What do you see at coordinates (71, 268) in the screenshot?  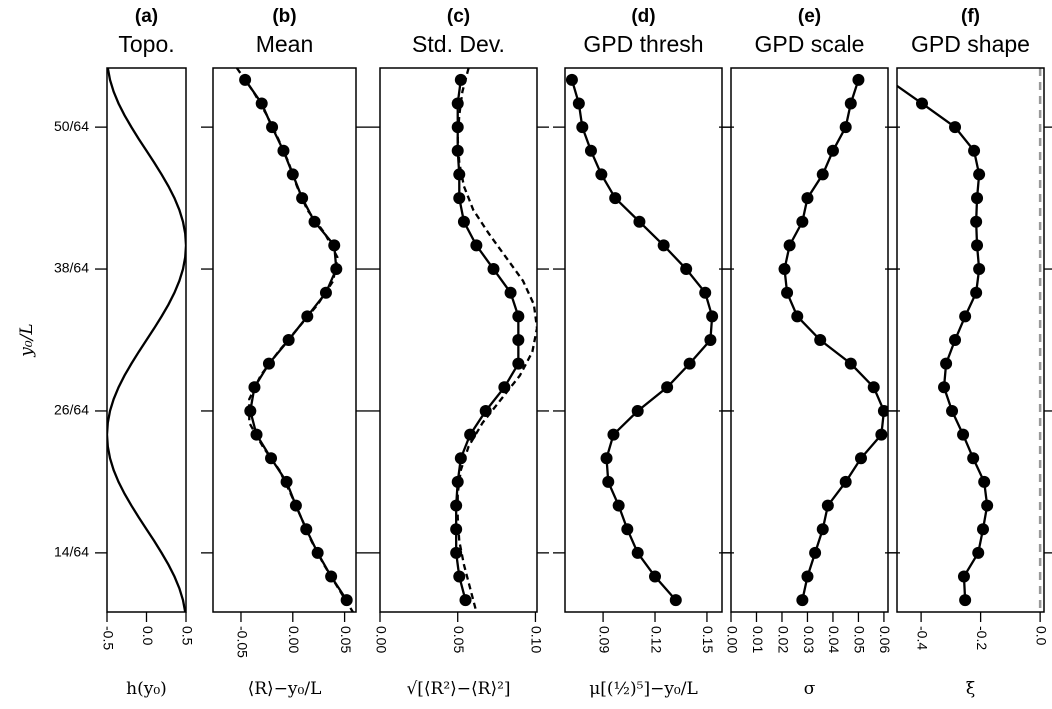 I see `y-tick-label: 38/64` at bounding box center [71, 268].